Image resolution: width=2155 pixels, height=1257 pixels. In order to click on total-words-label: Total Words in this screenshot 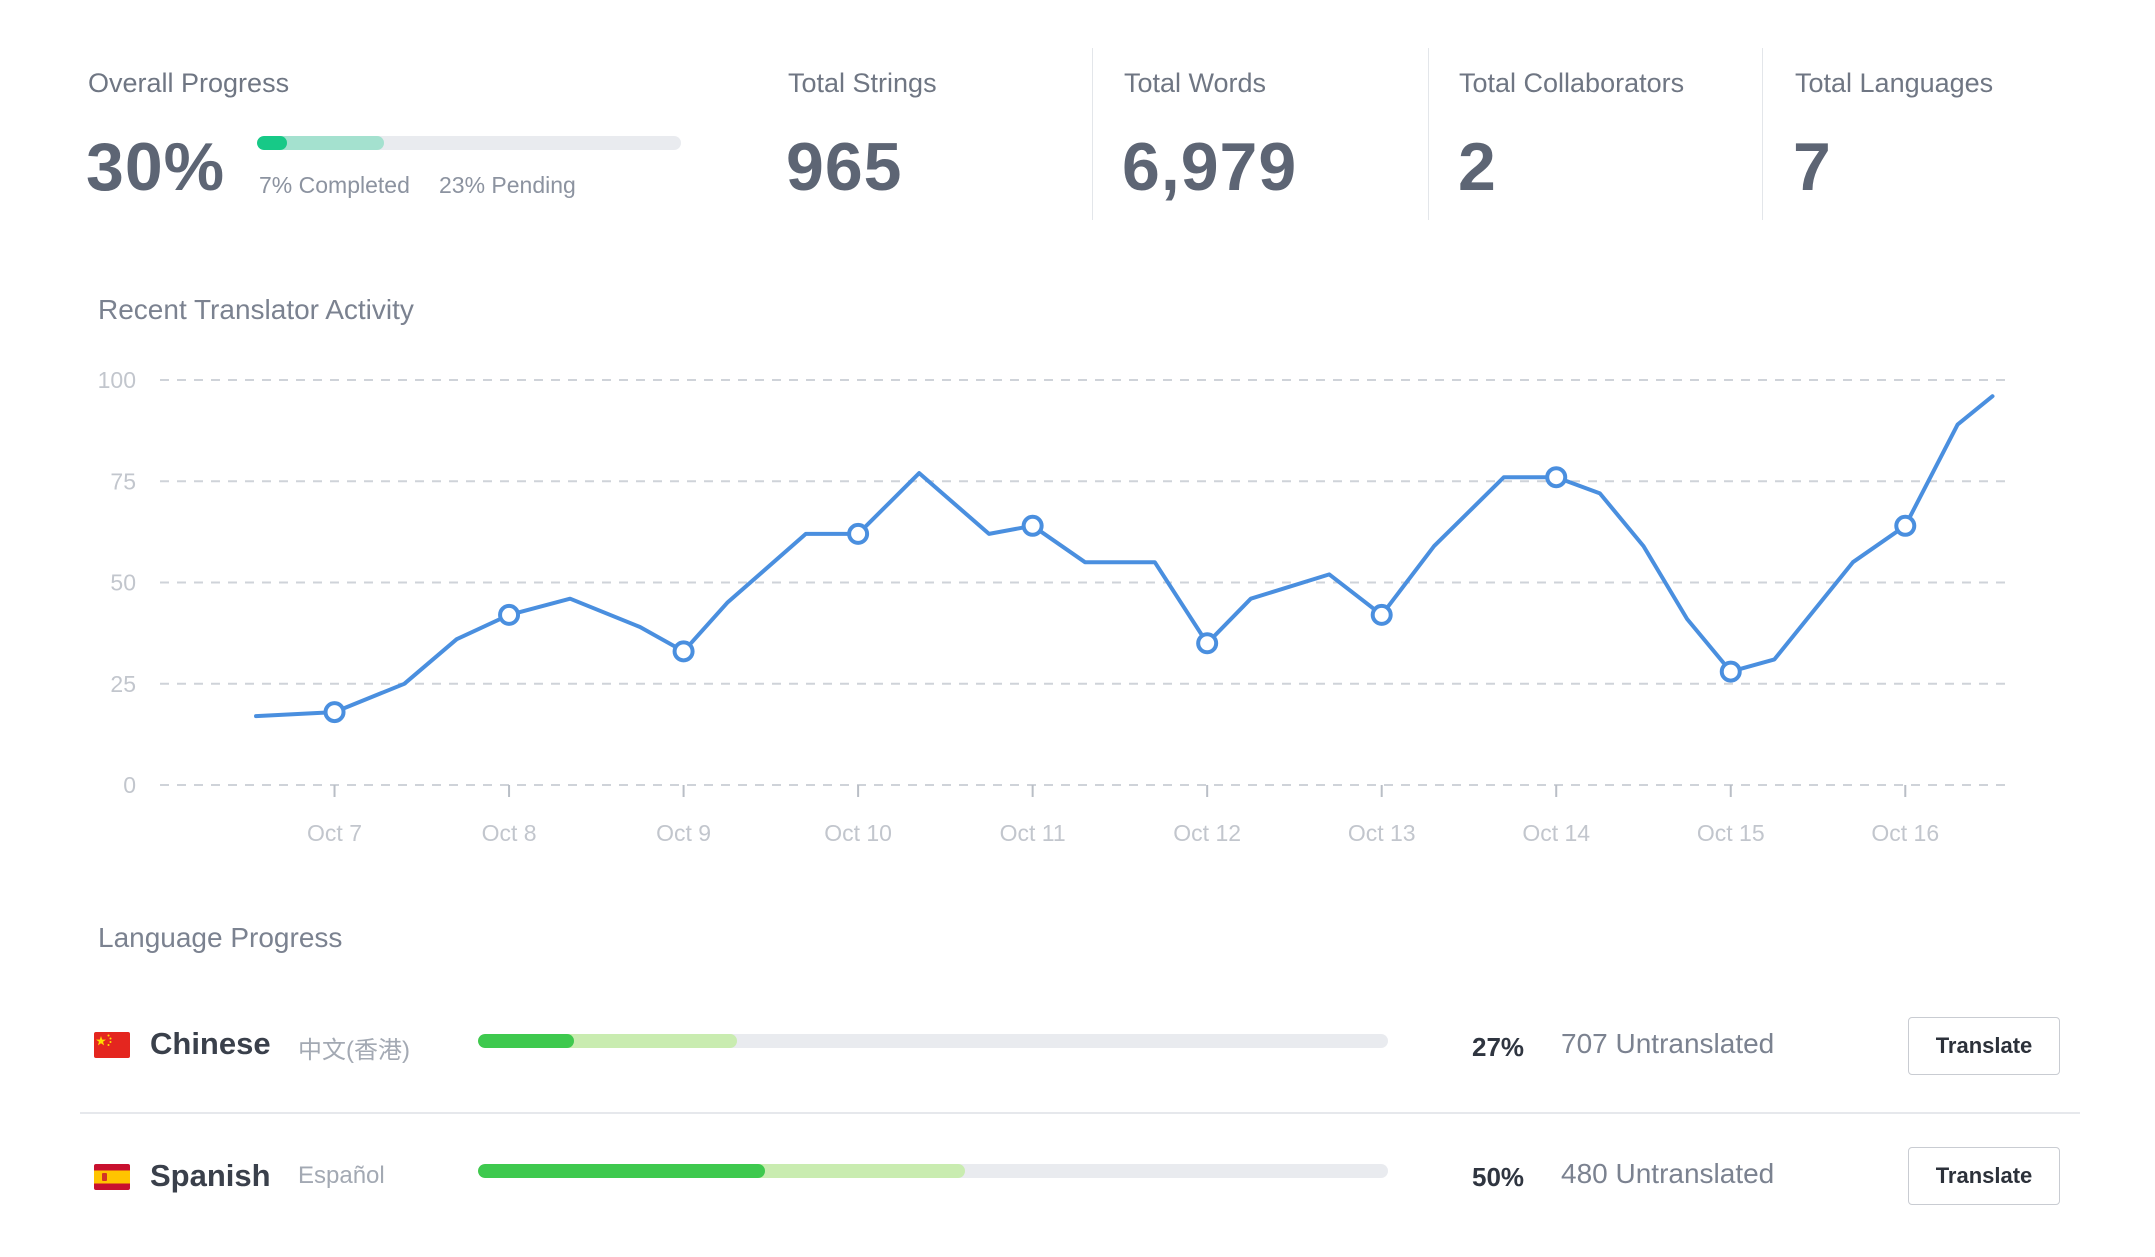, I will do `click(1195, 83)`.